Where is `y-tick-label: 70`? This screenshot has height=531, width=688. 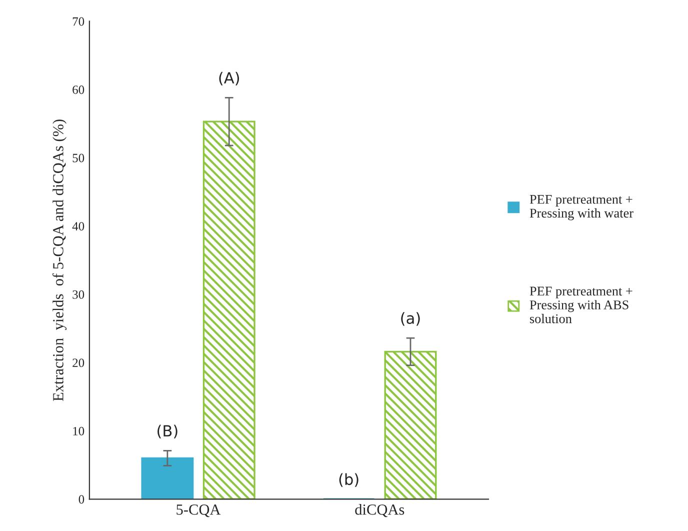
y-tick-label: 70 is located at coordinates (78, 21).